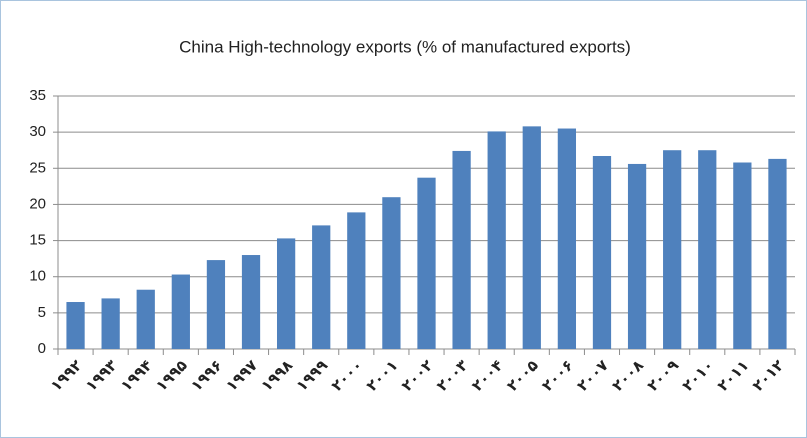 Image resolution: width=807 pixels, height=438 pixels. Describe the element at coordinates (37, 131) in the screenshot. I see `y-tick-label: 30` at that location.